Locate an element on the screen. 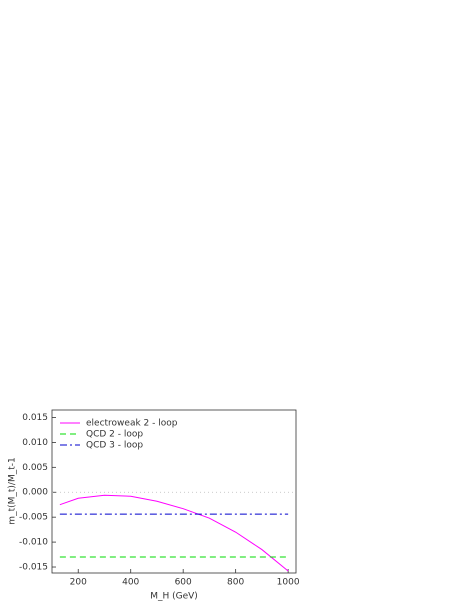 The width and height of the screenshot is (468, 605). y-tick-label: 0.005 is located at coordinates (35, 468).